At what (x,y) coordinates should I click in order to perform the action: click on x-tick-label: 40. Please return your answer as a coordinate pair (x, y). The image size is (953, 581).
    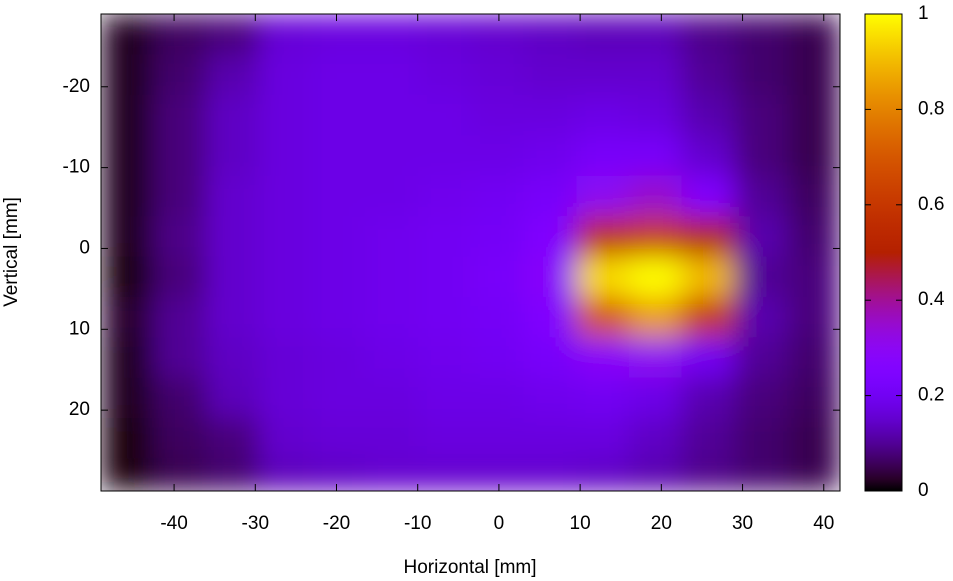
    Looking at the image, I should click on (823, 523).